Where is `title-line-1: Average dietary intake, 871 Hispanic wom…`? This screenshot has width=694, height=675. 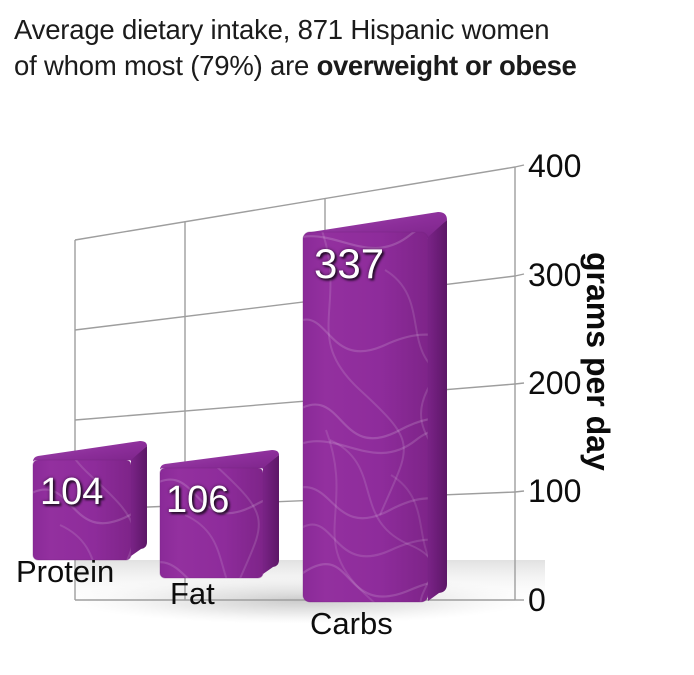 title-line-1: Average dietary intake, 871 Hispanic wom… is located at coordinates (282, 29).